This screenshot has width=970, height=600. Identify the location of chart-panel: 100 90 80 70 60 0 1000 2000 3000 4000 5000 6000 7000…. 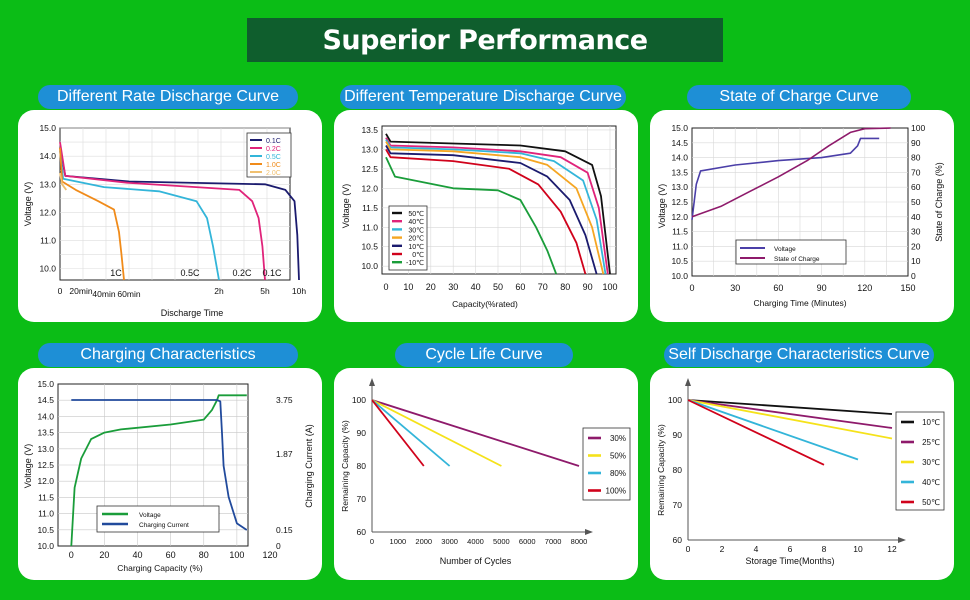
(486, 474).